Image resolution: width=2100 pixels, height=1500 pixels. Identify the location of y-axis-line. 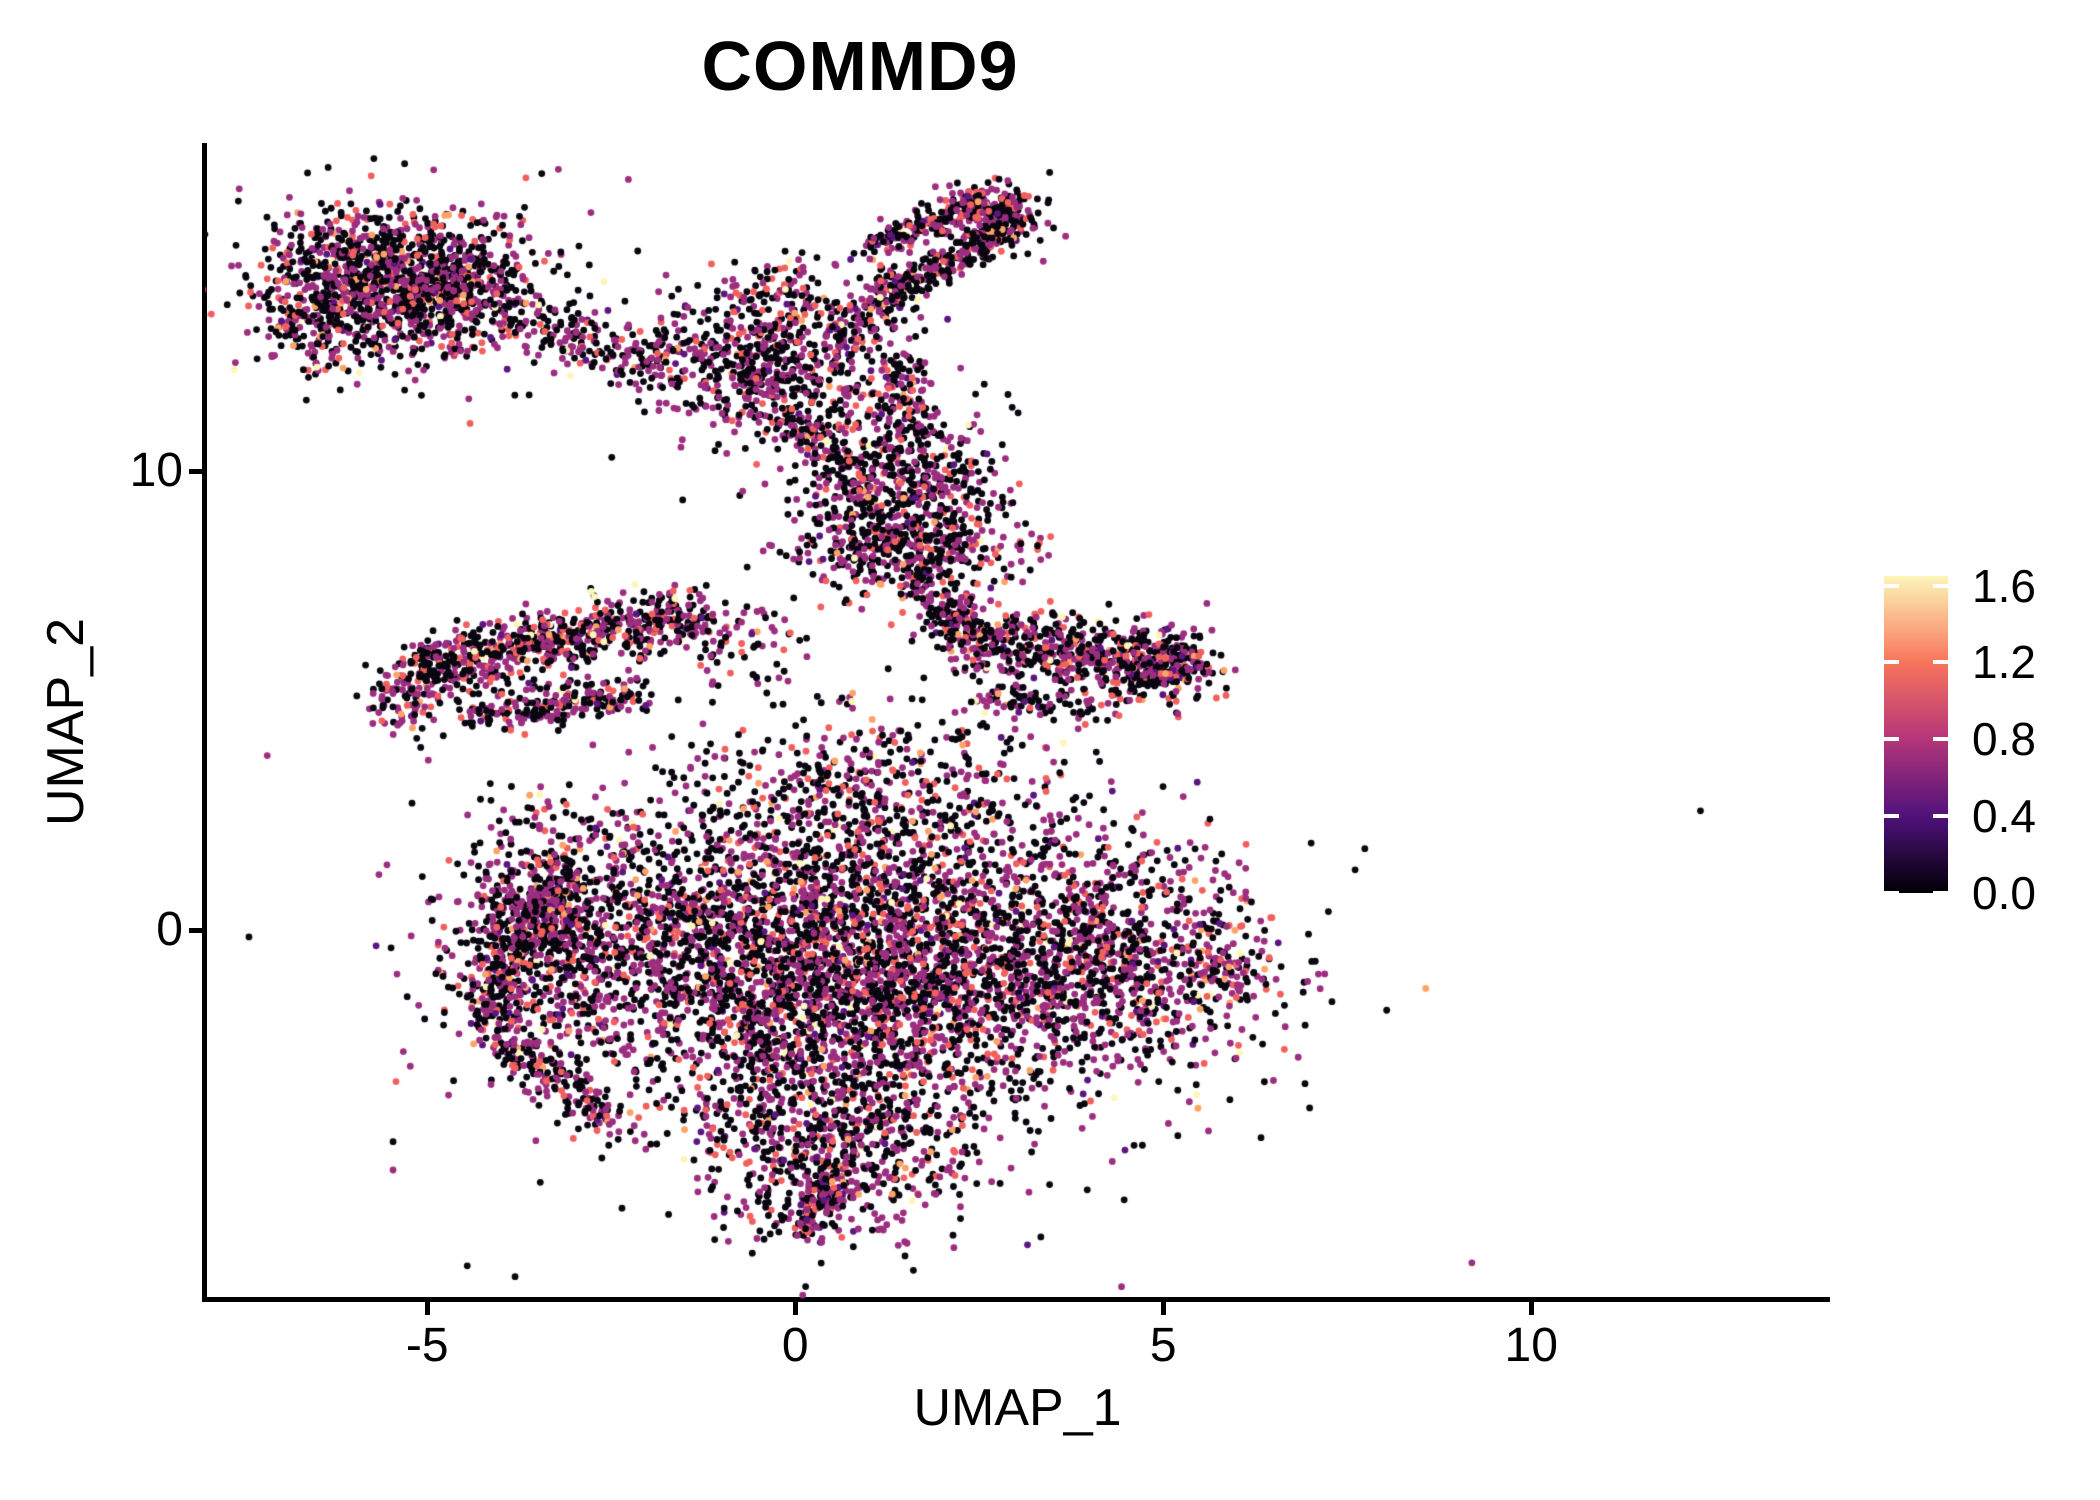
(204, 722).